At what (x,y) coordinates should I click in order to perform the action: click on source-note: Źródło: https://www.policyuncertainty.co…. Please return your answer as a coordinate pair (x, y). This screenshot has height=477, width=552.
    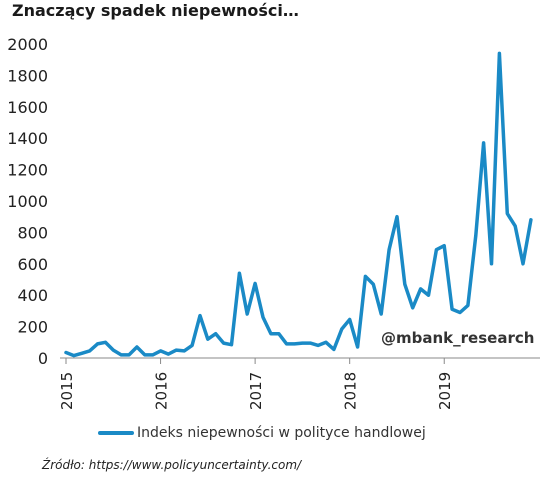
    Looking at the image, I should click on (172, 465).